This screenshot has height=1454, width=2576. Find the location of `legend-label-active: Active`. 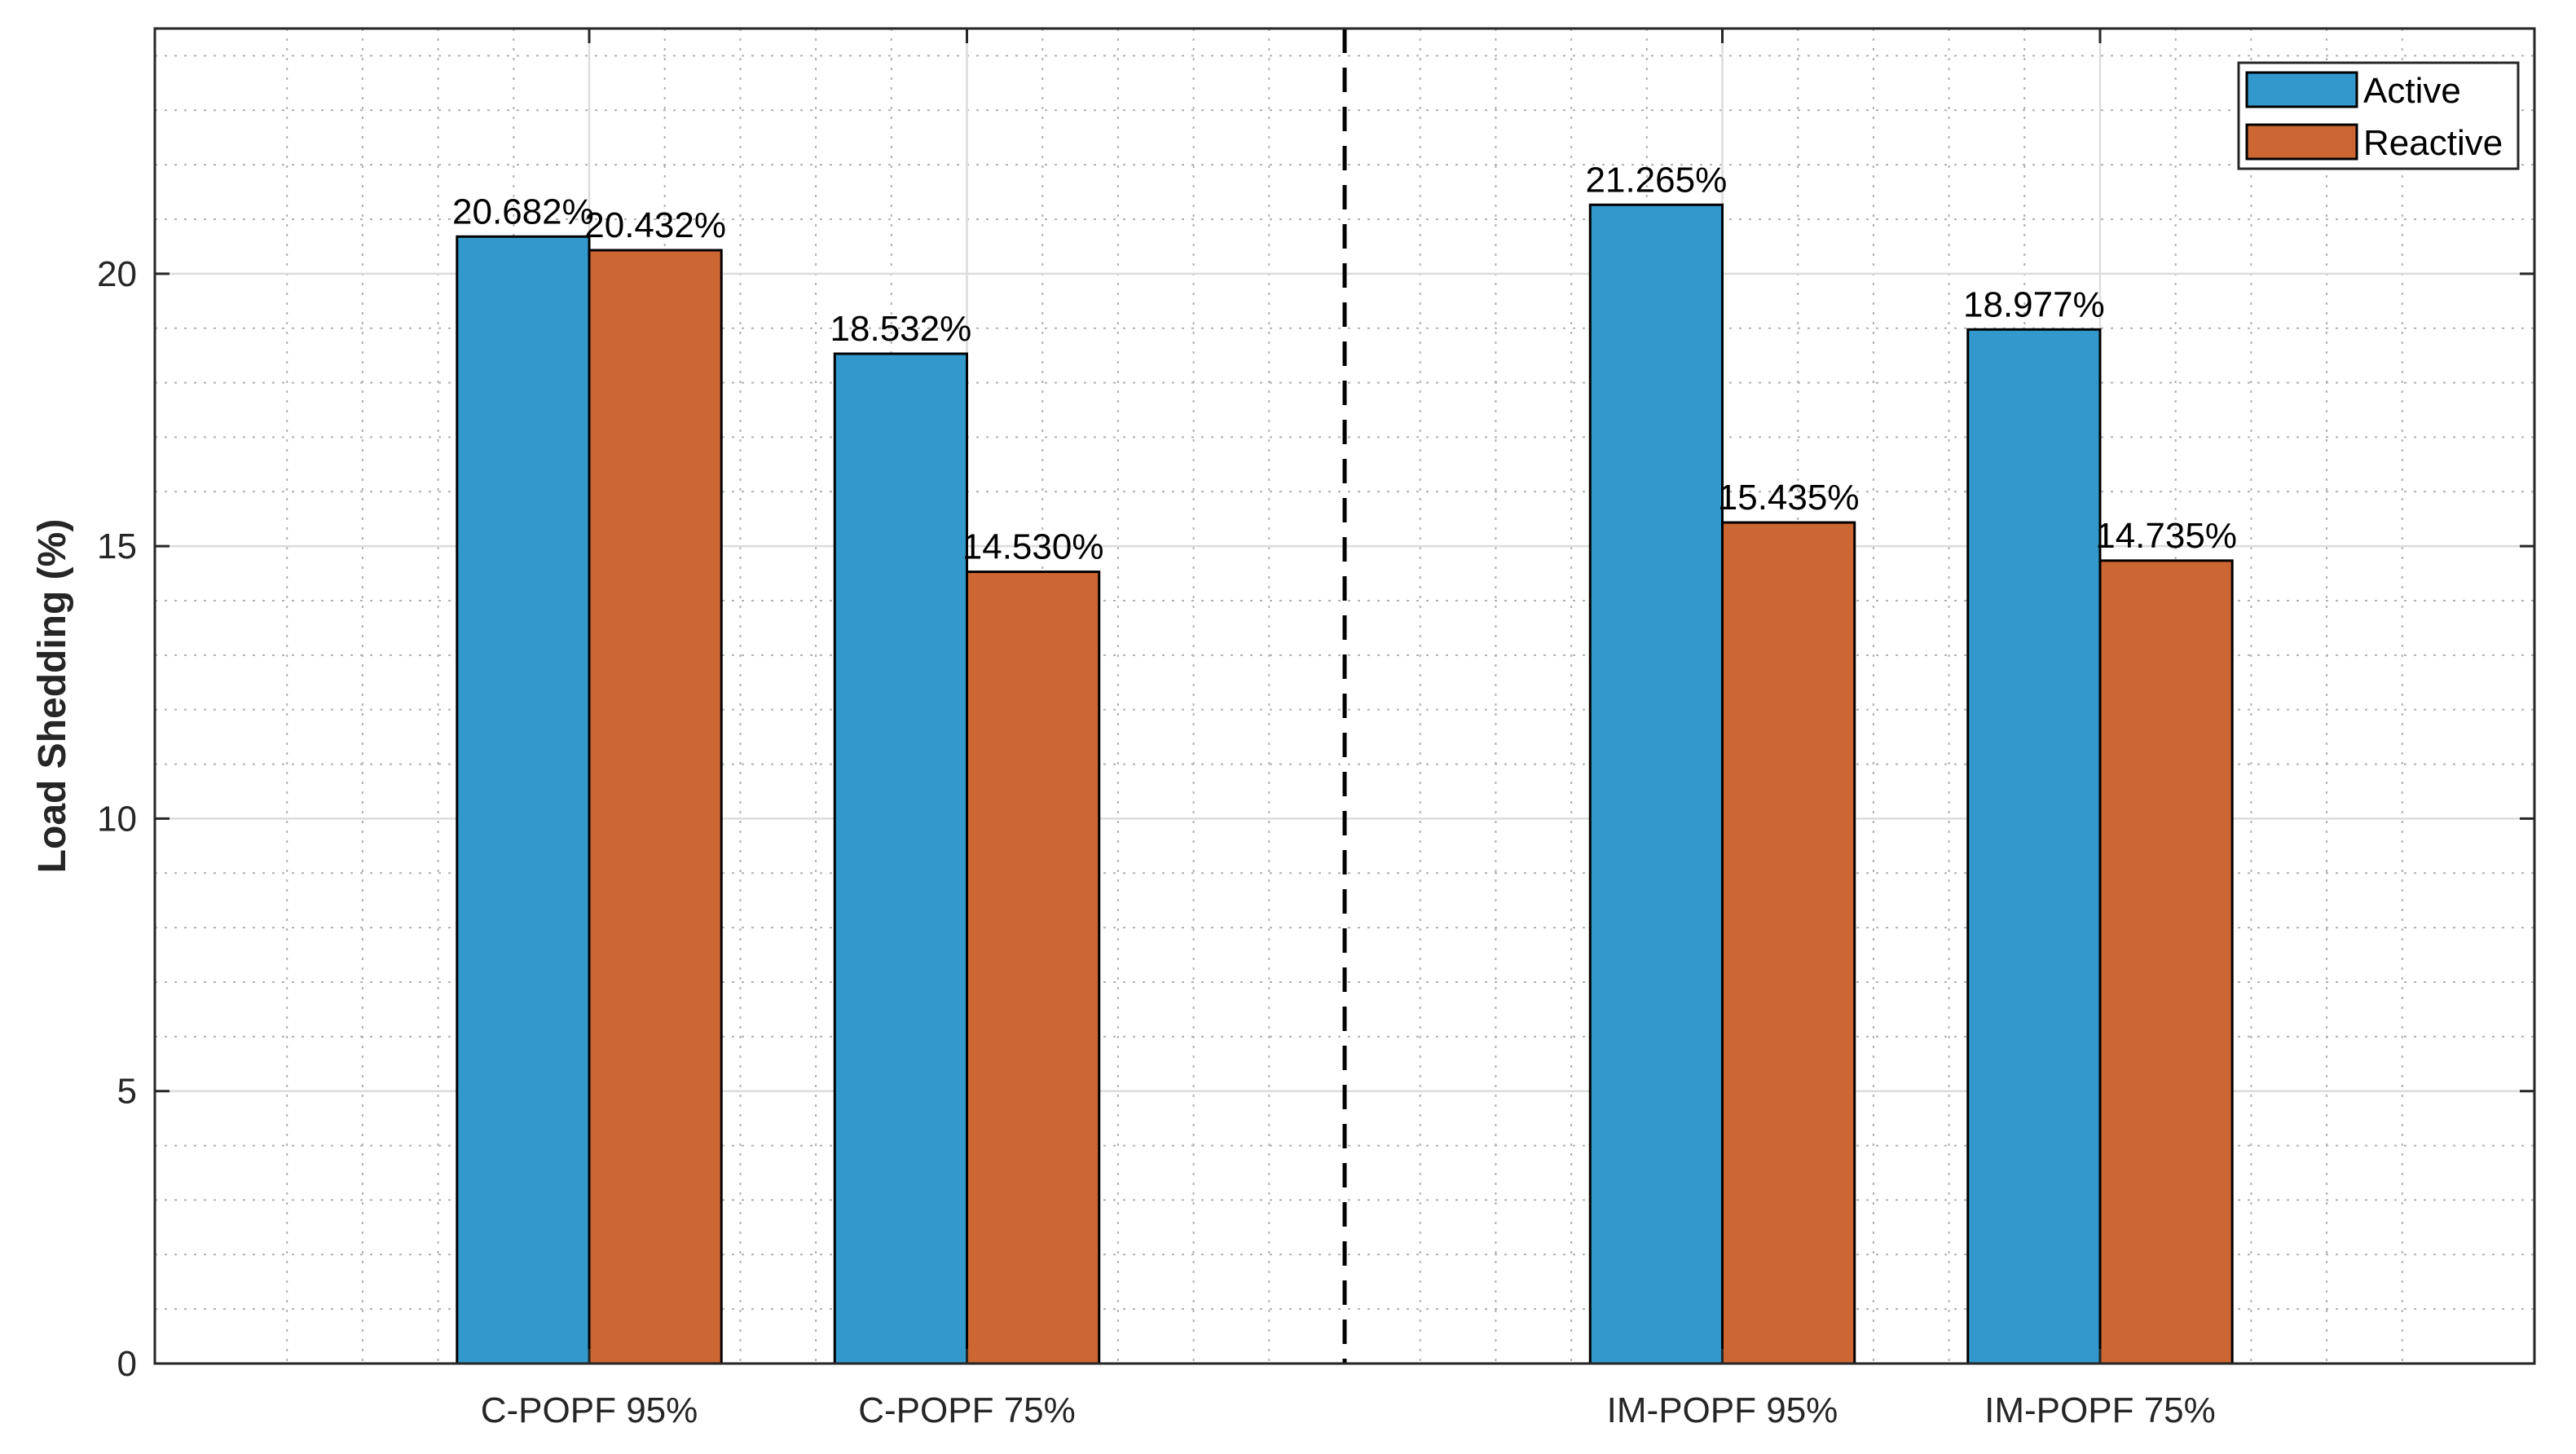

legend-label-active: Active is located at coordinates (2412, 91).